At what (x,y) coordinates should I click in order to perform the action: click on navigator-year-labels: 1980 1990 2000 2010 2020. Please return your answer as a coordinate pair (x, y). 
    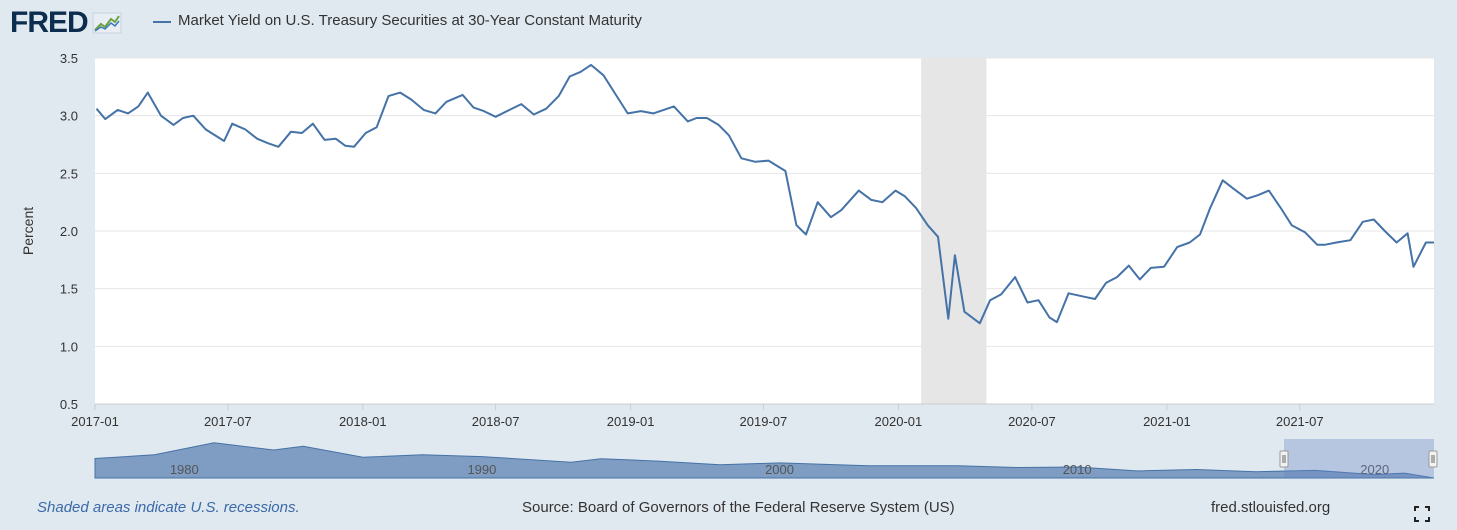
    Looking at the image, I should click on (779, 469).